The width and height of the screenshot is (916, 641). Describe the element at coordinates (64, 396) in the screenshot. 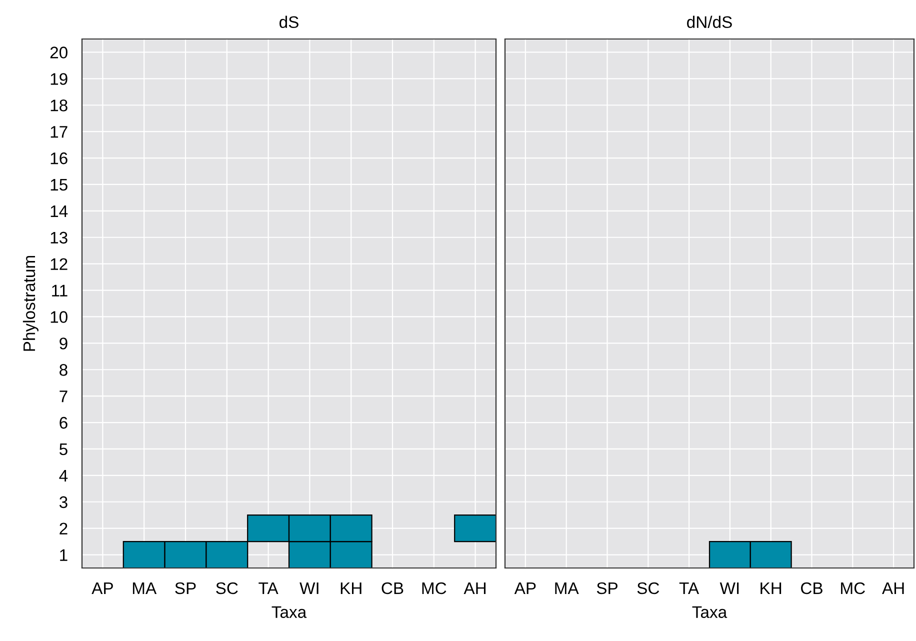

I see `y-tick-label: 7` at that location.